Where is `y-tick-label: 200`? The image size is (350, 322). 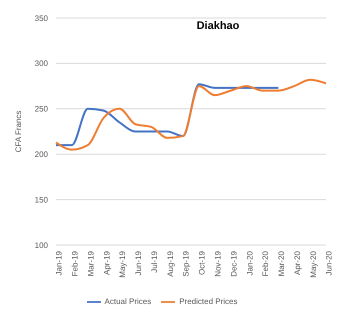
y-tick-label: 200 is located at coordinates (41, 155).